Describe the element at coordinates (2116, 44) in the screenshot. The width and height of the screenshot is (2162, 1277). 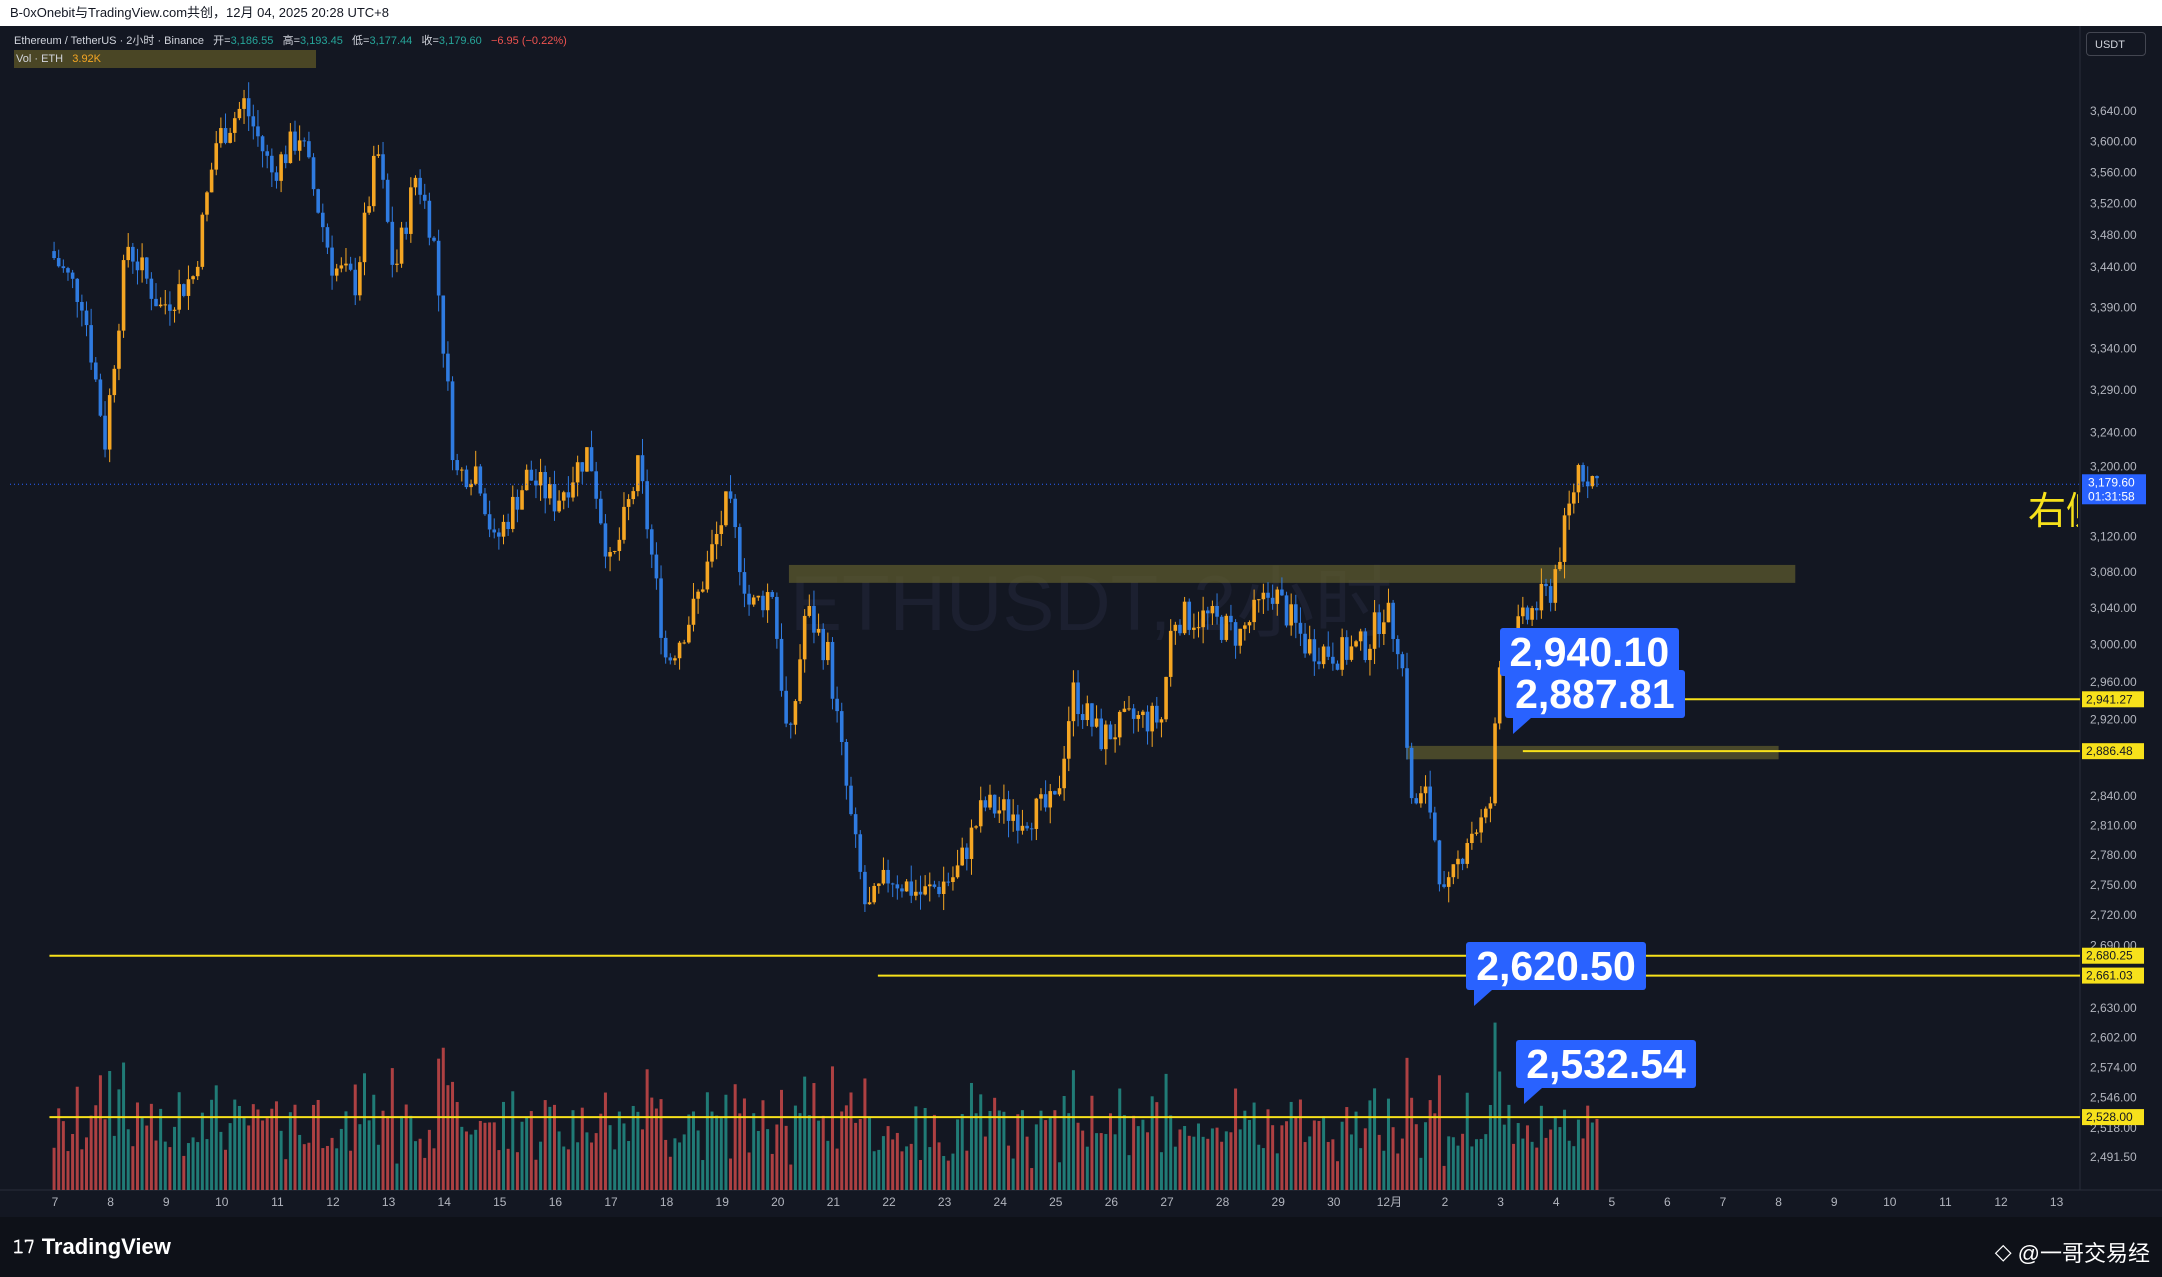
I see `currency-button: USDT` at that location.